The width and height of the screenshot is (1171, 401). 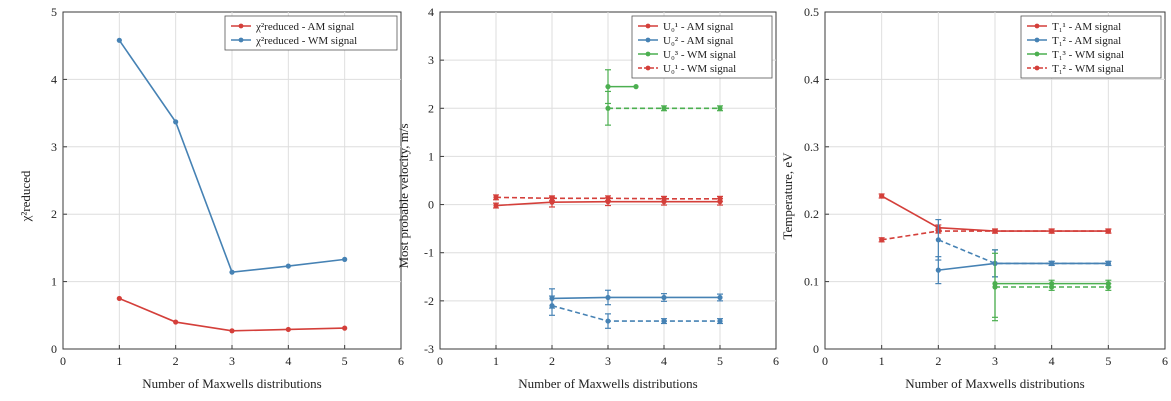 What do you see at coordinates (431, 205) in the screenshot?
I see `panel-b-ytick-label: 0` at bounding box center [431, 205].